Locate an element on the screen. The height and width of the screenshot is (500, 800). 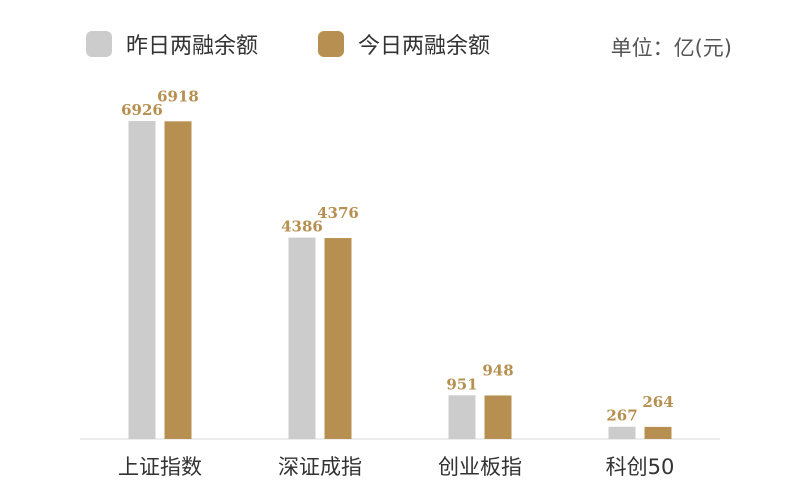
value-label-today-3: 264 is located at coordinates (657, 402).